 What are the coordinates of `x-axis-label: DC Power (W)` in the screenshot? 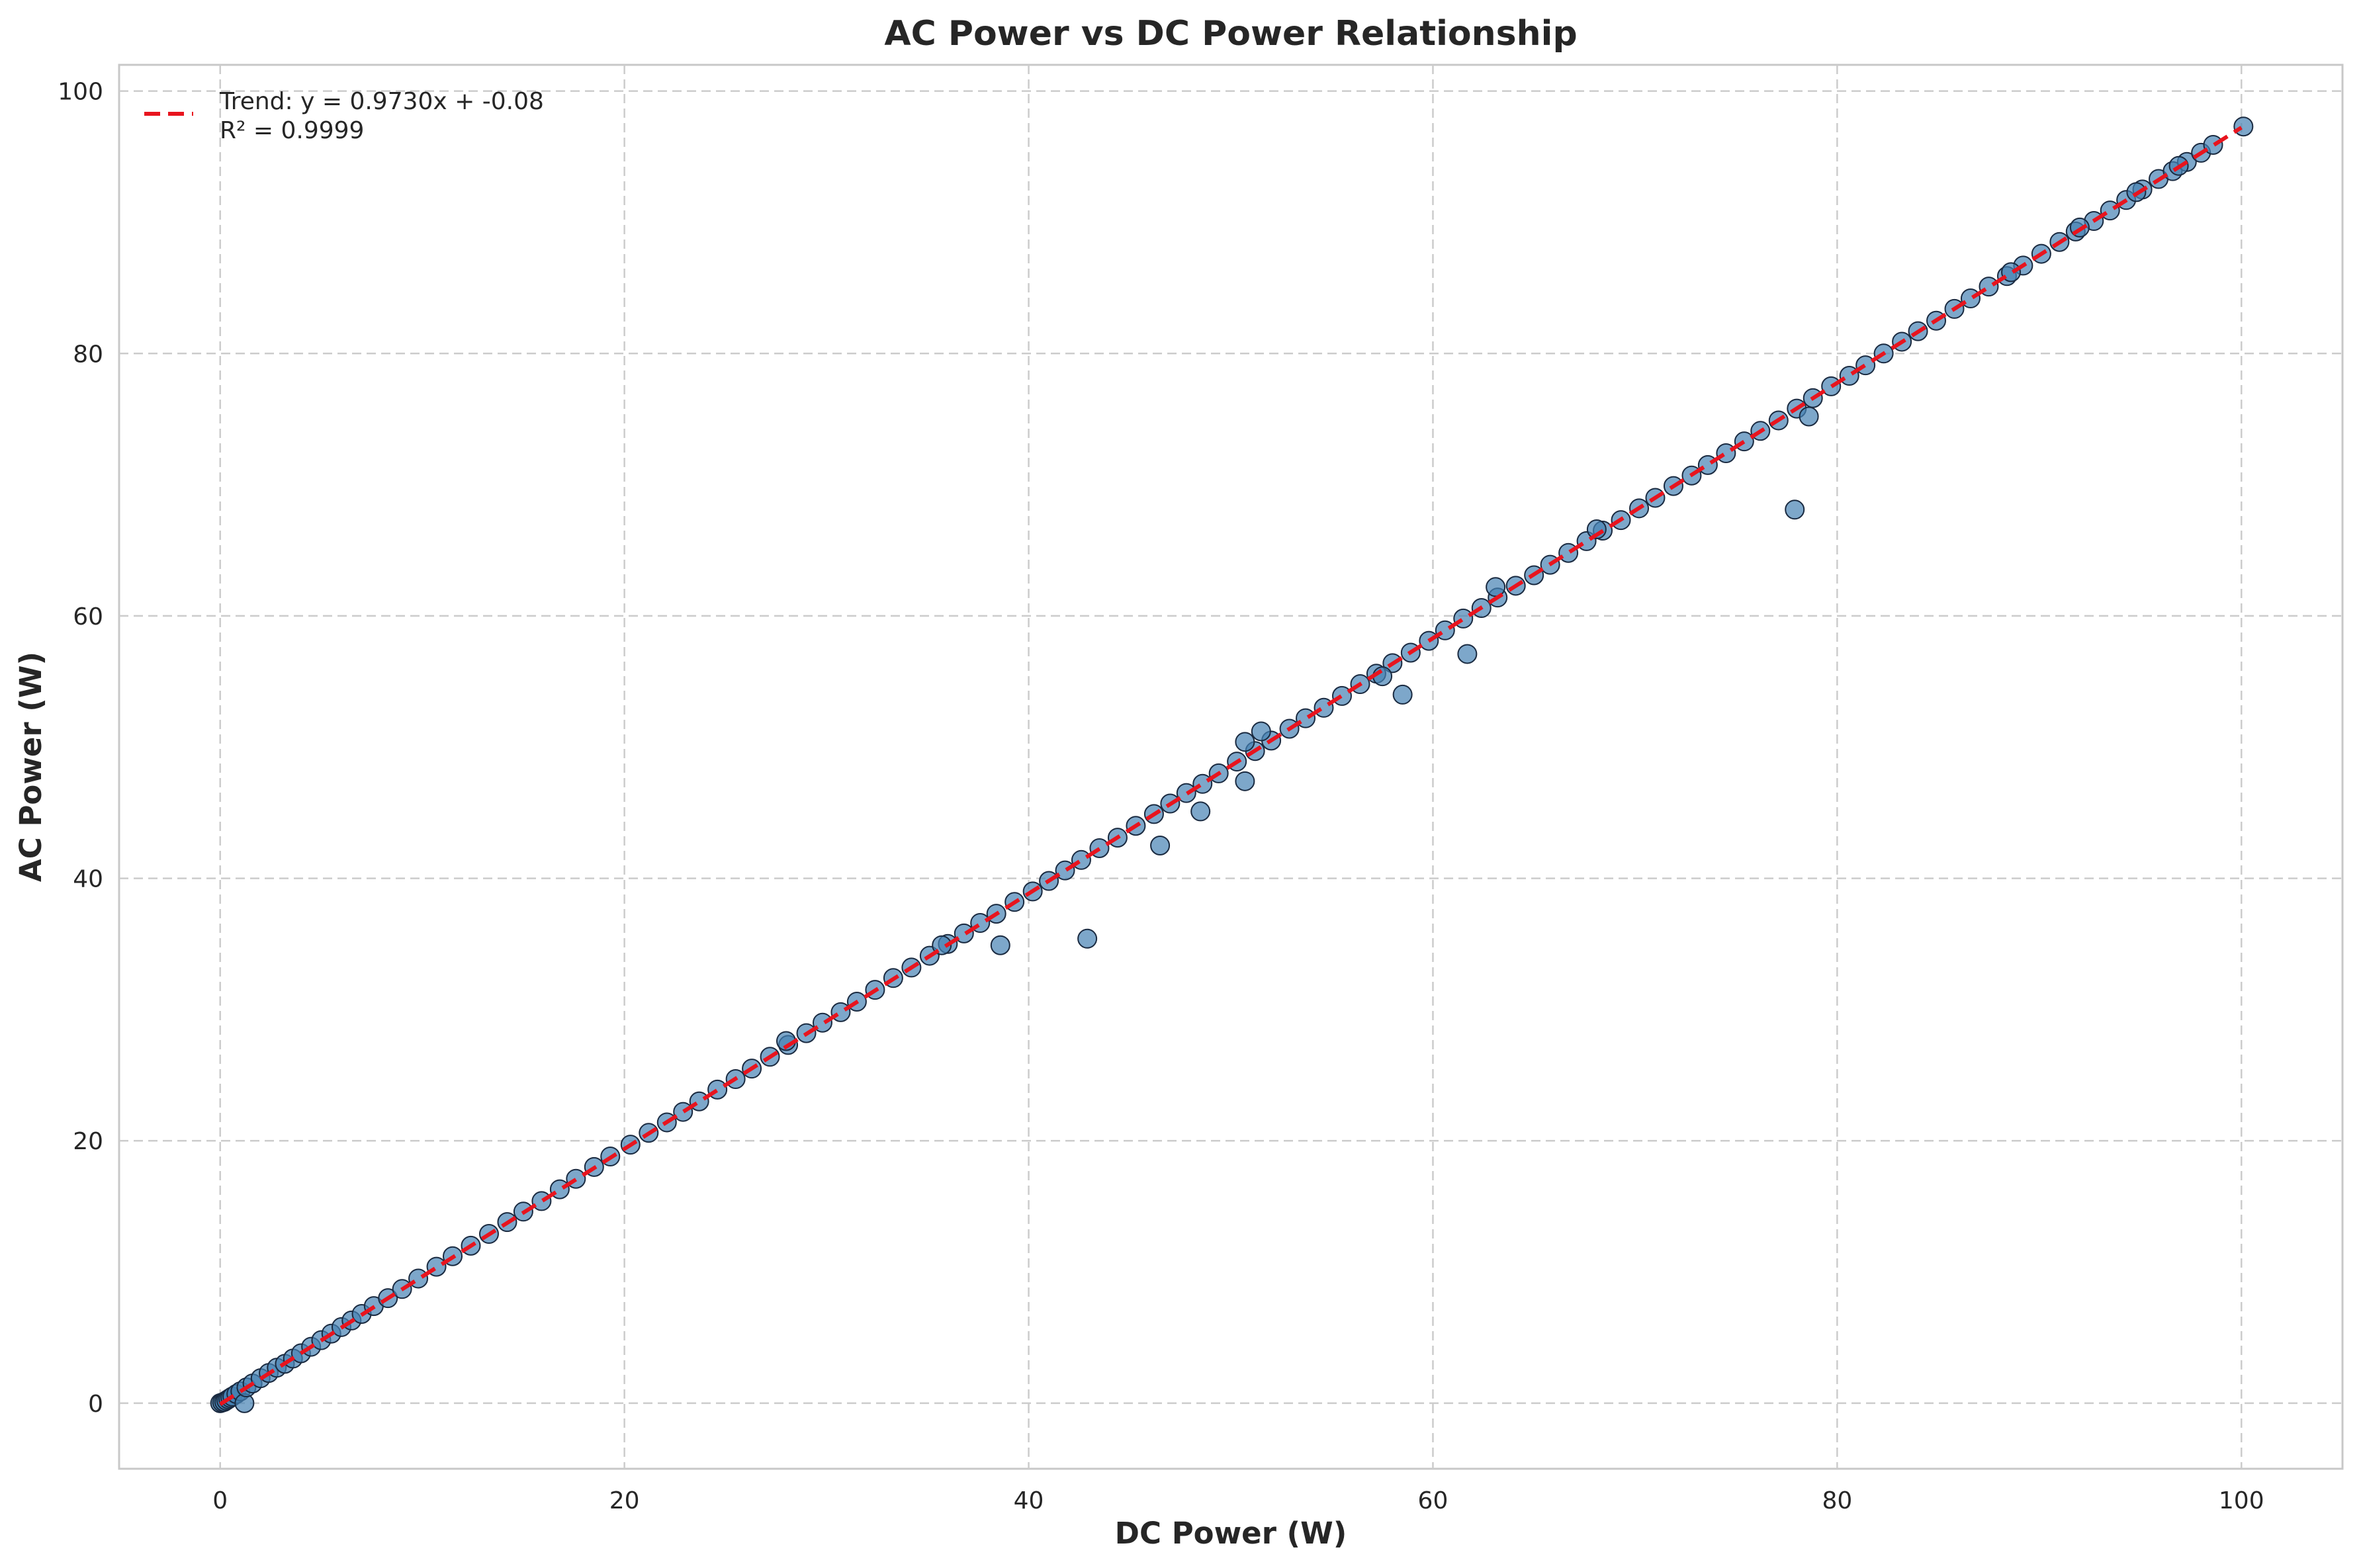 It's located at (1231, 1534).